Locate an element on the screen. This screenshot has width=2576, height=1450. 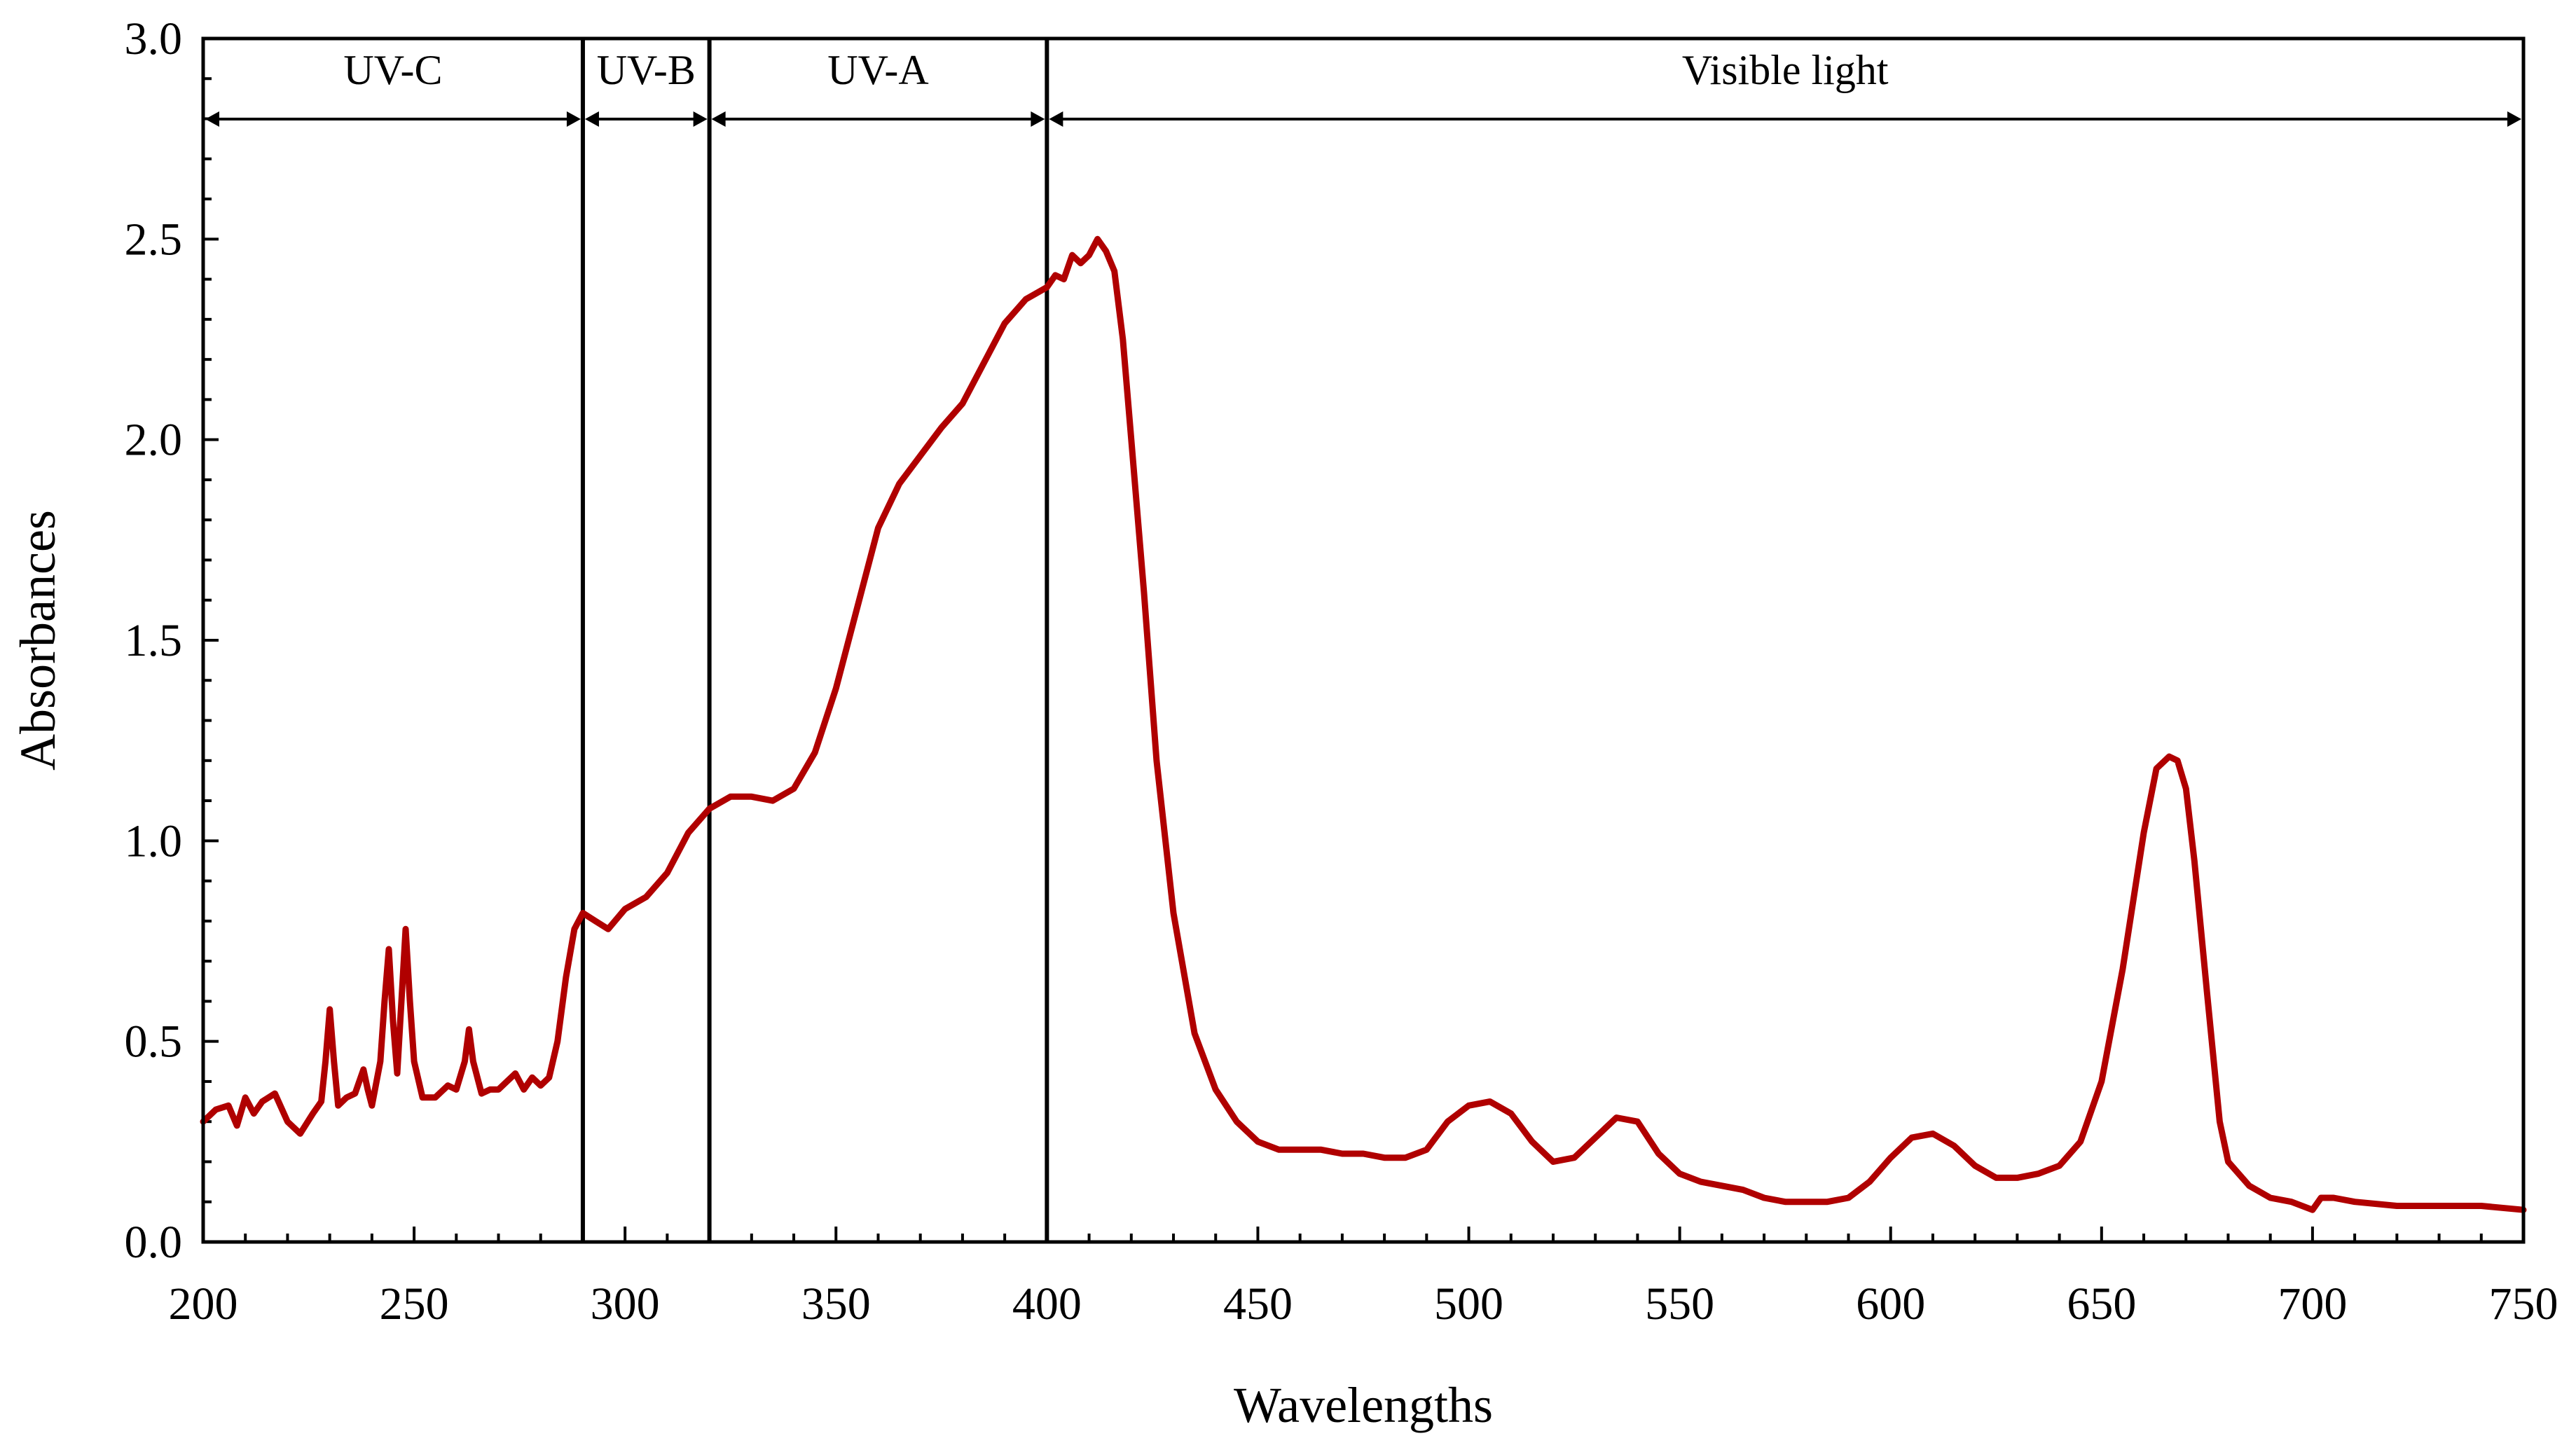
y-tick-label: 0.5 is located at coordinates (154, 1042).